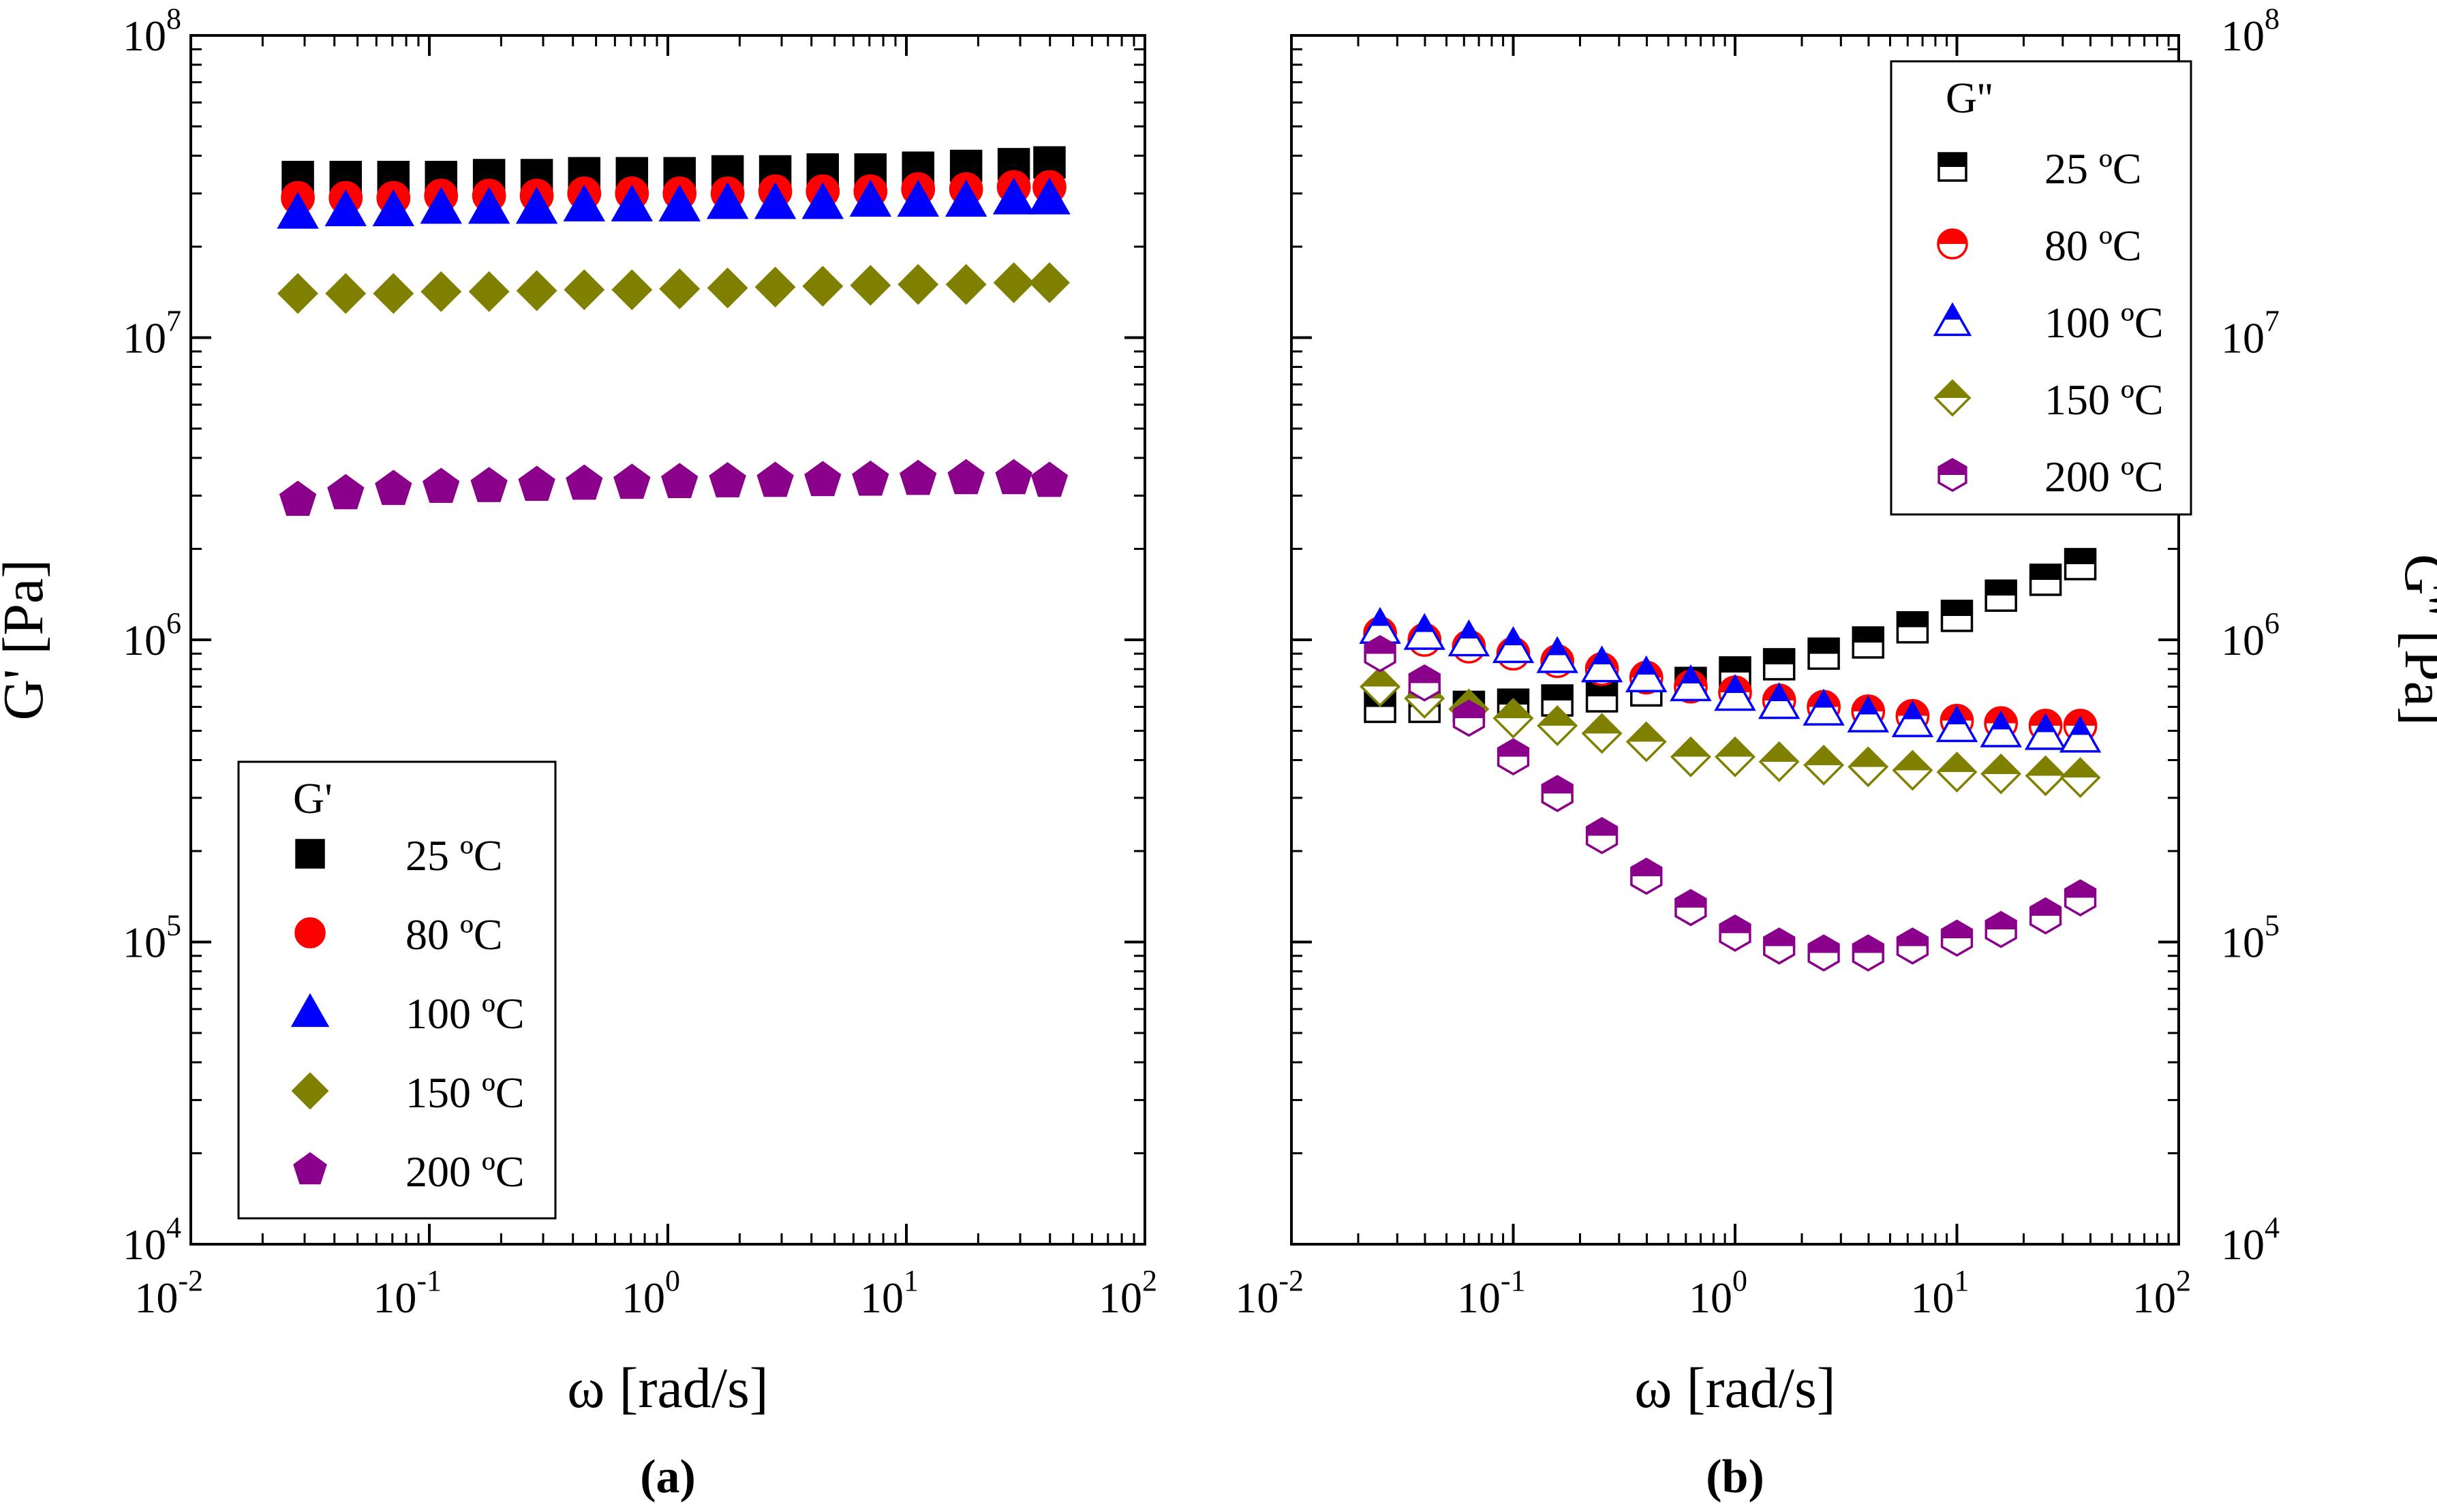 The image size is (2437, 1512). I want to click on legend-label: 25 ºC, so click(2093, 168).